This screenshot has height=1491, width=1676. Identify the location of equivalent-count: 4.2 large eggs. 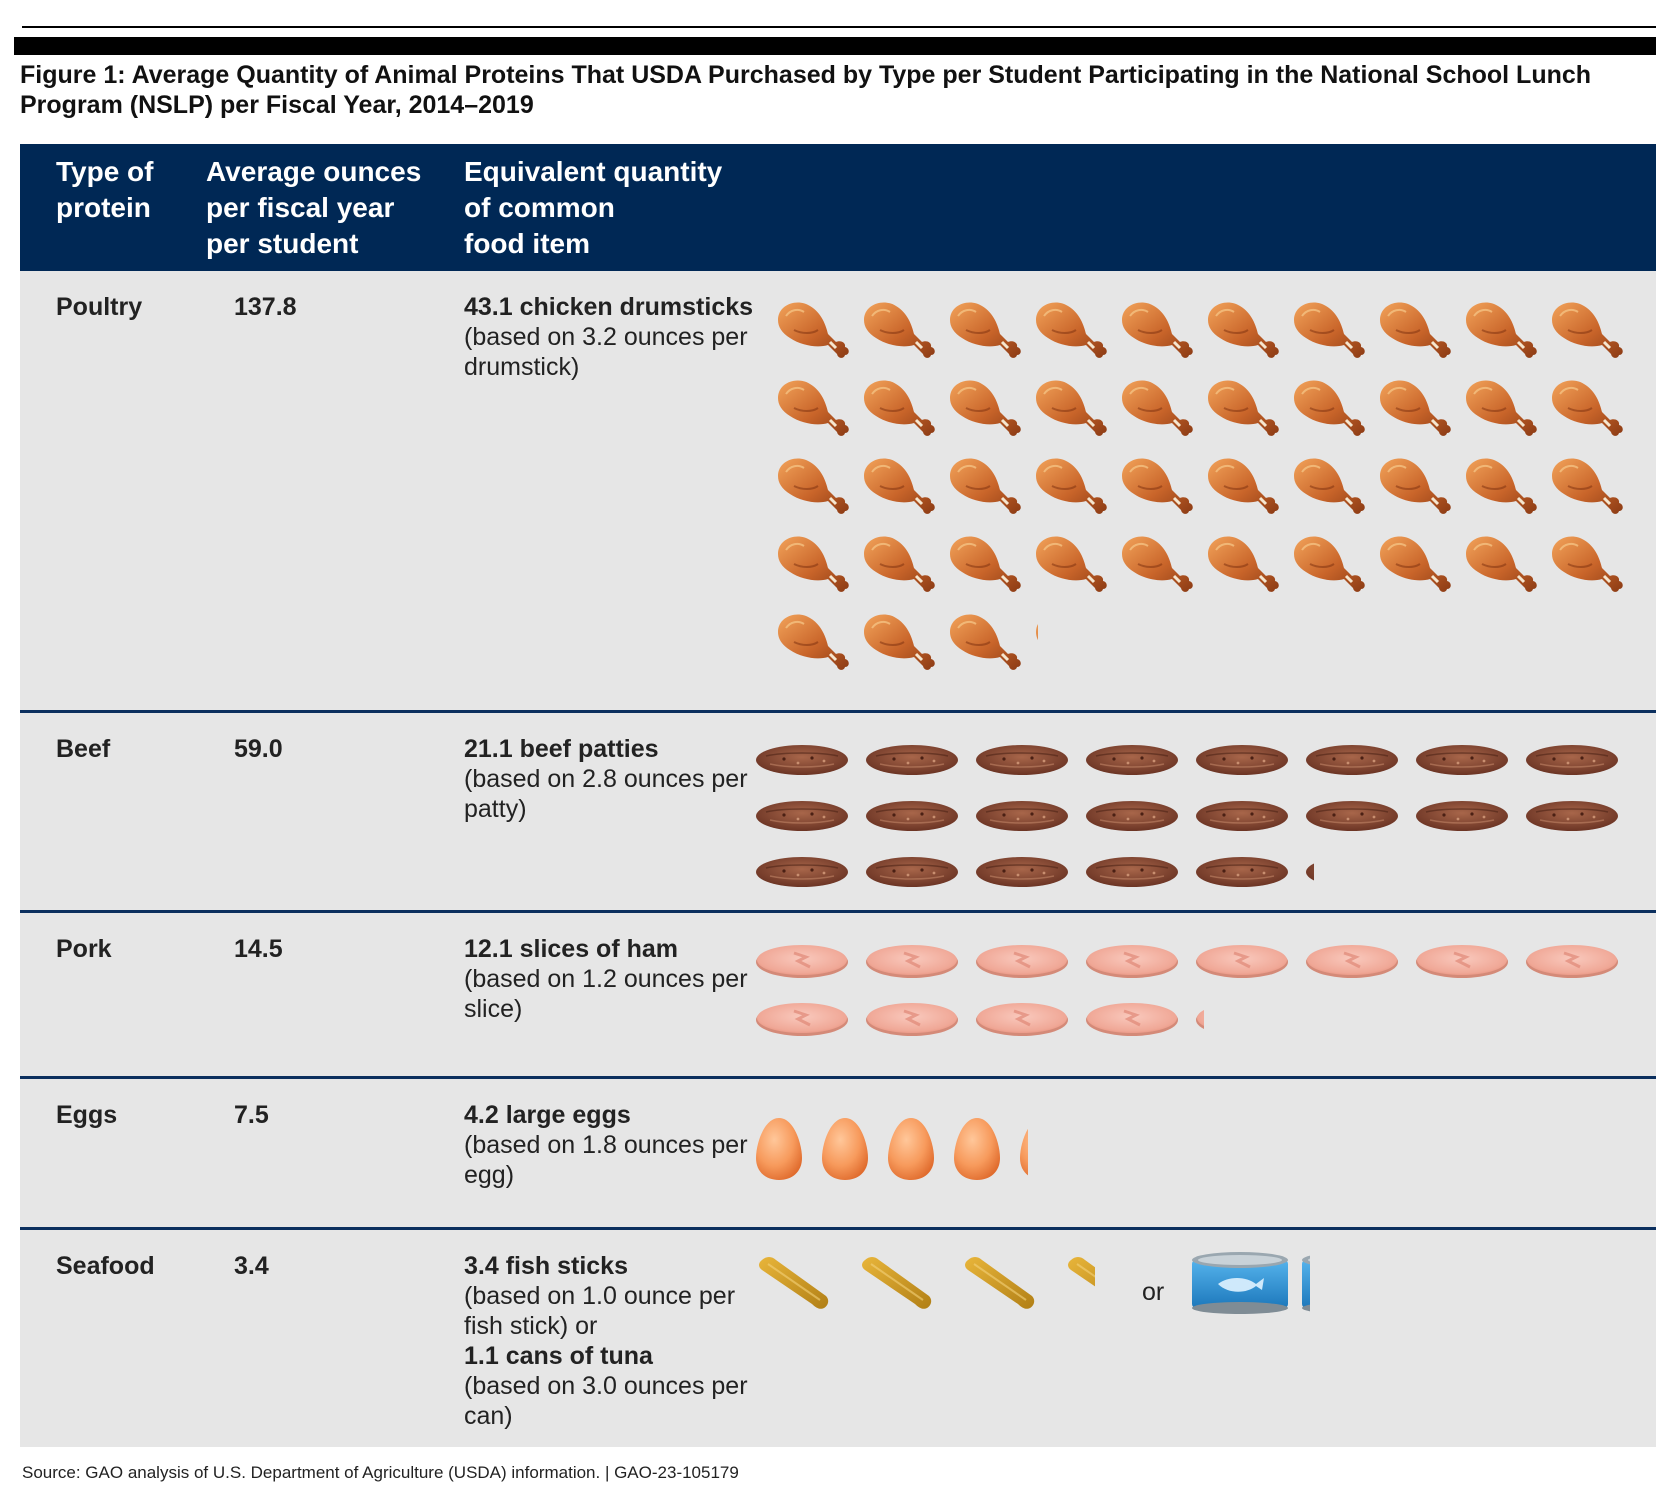
(547, 1115).